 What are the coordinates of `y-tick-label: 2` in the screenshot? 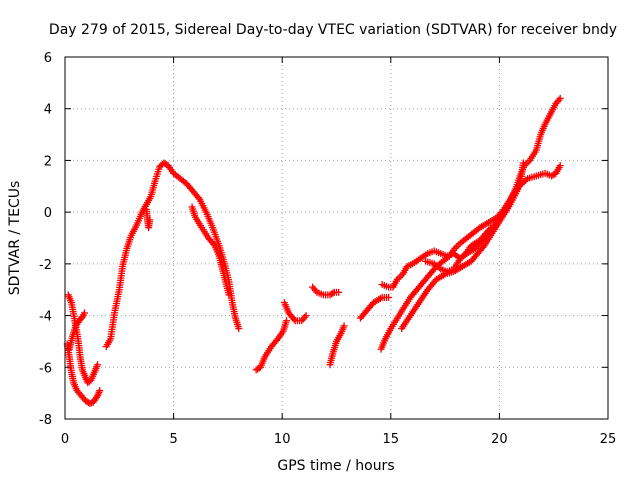 It's located at (48, 161).